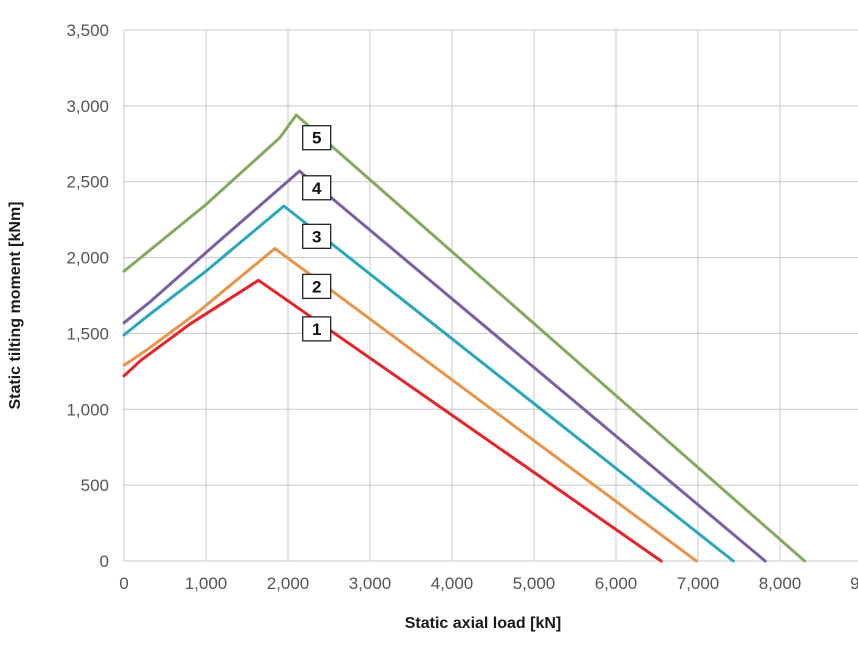 This screenshot has width=858, height=654. Describe the element at coordinates (288, 583) in the screenshot. I see `x-tick-label: 2,000` at that location.